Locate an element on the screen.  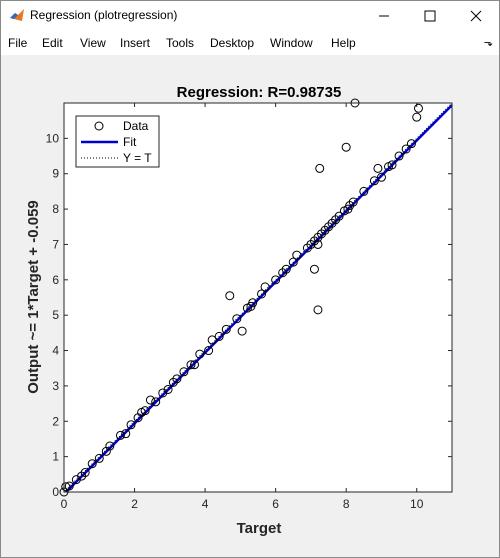
y-axis-label: Output ~= 1*Target + -0.059 is located at coordinates (33, 297).